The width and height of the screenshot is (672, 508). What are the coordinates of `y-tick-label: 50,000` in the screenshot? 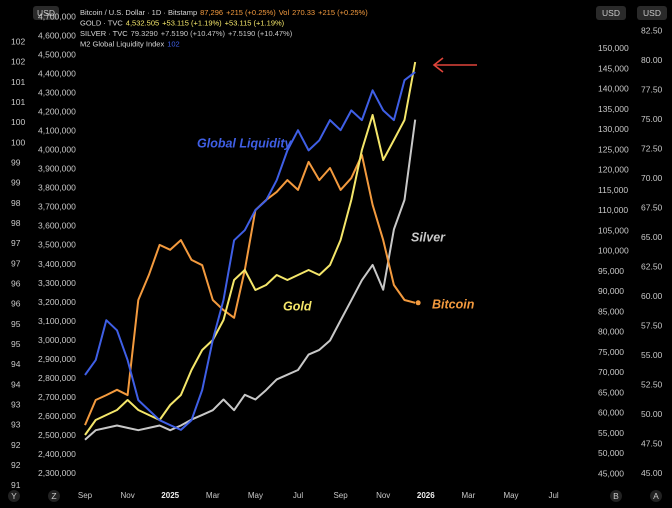 It's located at (611, 453).